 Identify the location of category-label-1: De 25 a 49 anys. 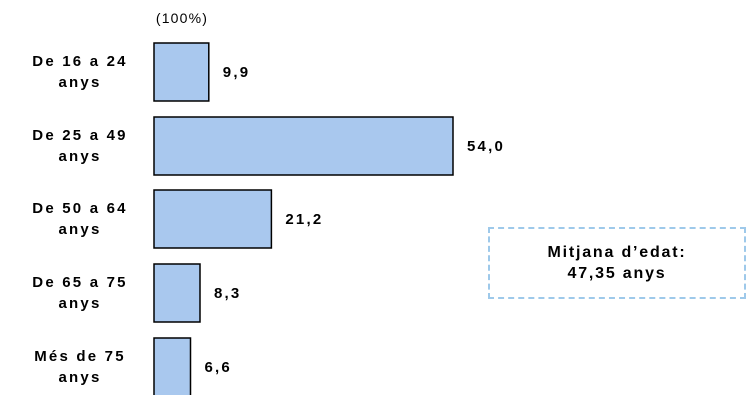
(79, 146).